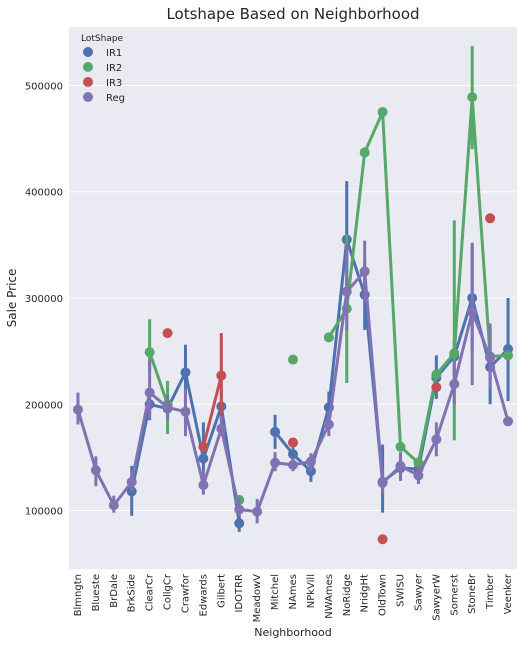 The height and width of the screenshot is (649, 522). I want to click on x-tick-label: Timber, so click(490, 591).